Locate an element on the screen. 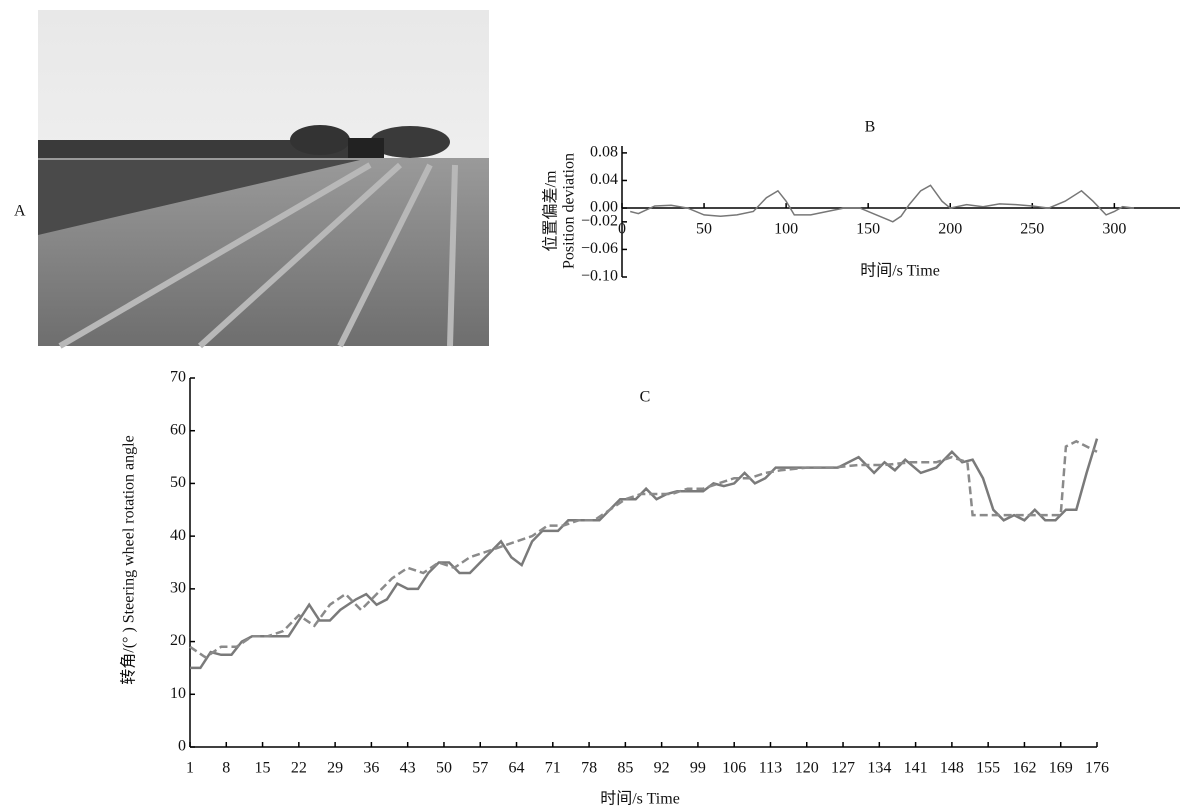  x-tick-label: 300 is located at coordinates (1114, 229).